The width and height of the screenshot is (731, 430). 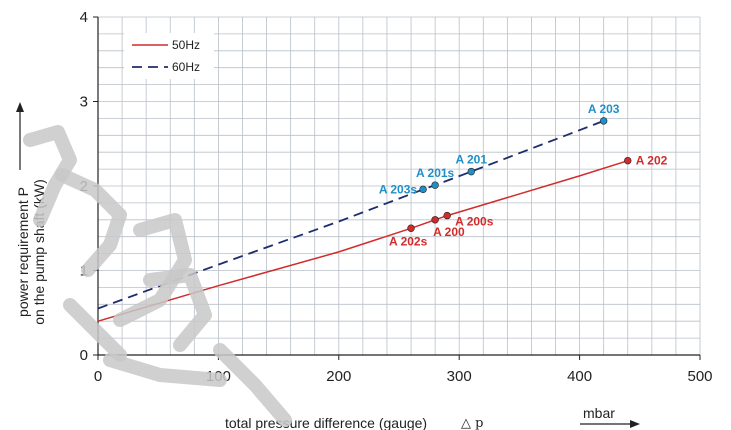 What do you see at coordinates (84, 102) in the screenshot?
I see `y-tick-label: 3` at bounding box center [84, 102].